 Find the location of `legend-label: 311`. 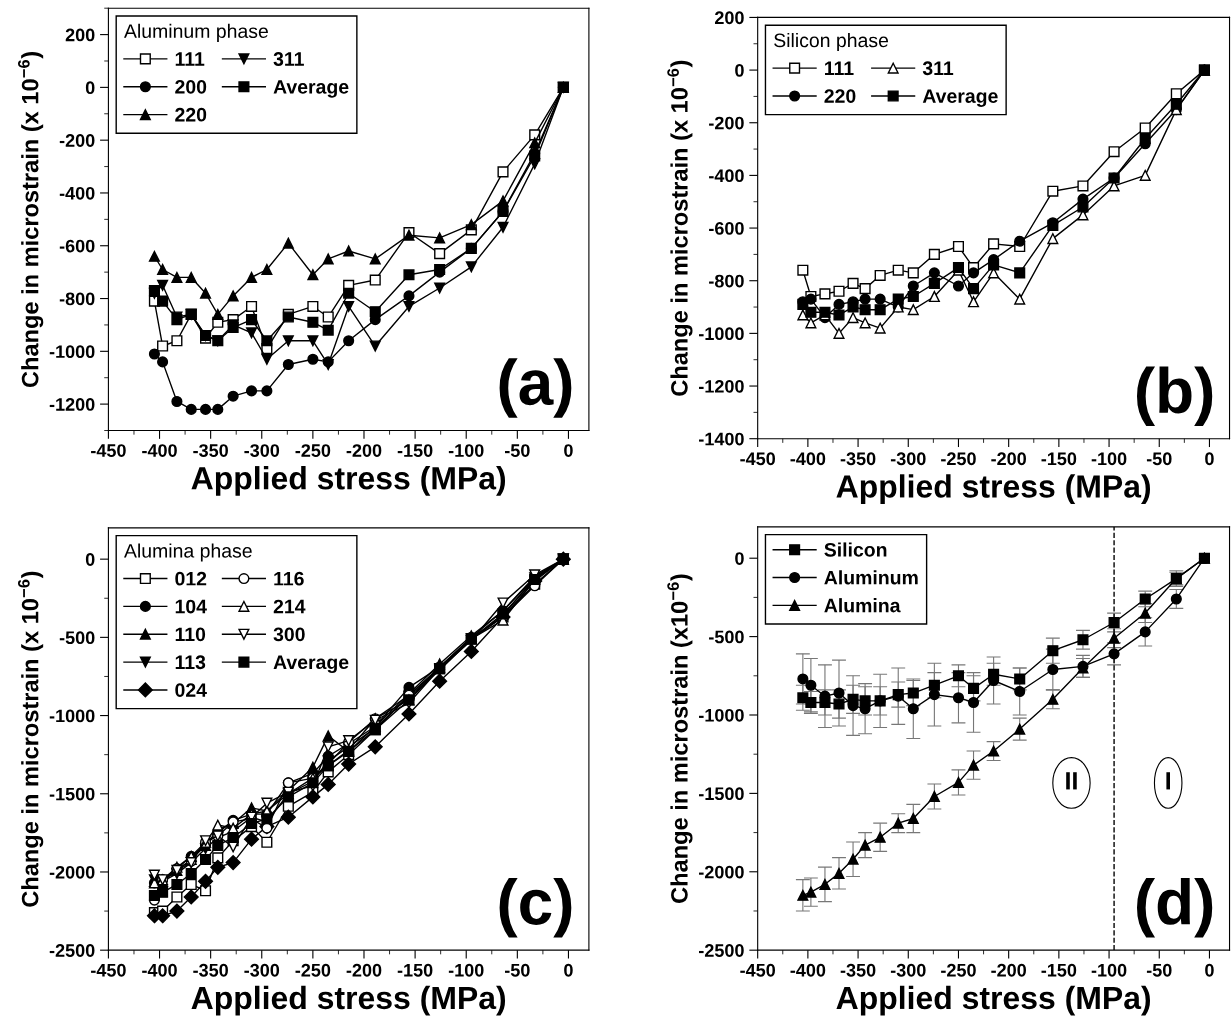

legend-label: 311 is located at coordinates (288, 59).